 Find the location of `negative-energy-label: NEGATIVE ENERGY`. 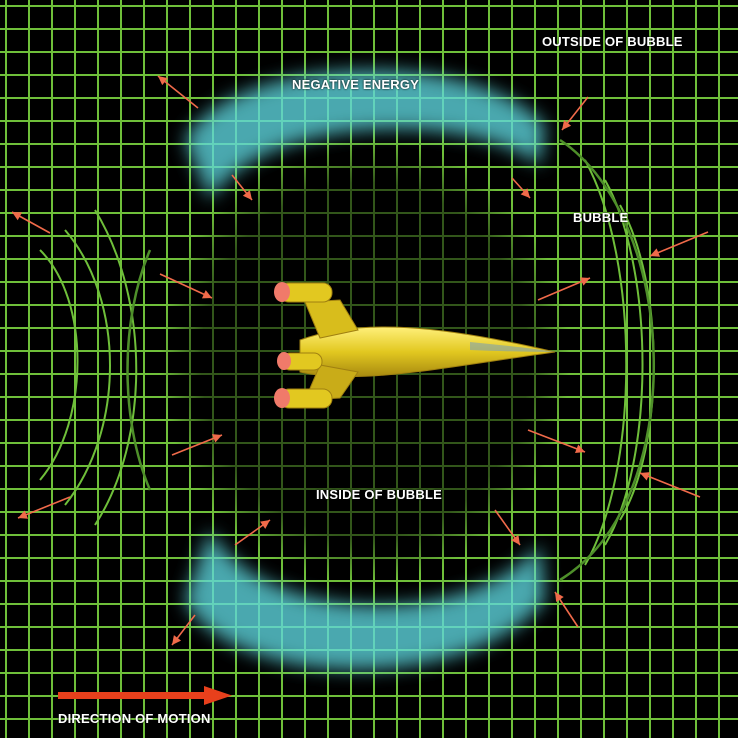

negative-energy-label: NEGATIVE ENERGY is located at coordinates (356, 84).